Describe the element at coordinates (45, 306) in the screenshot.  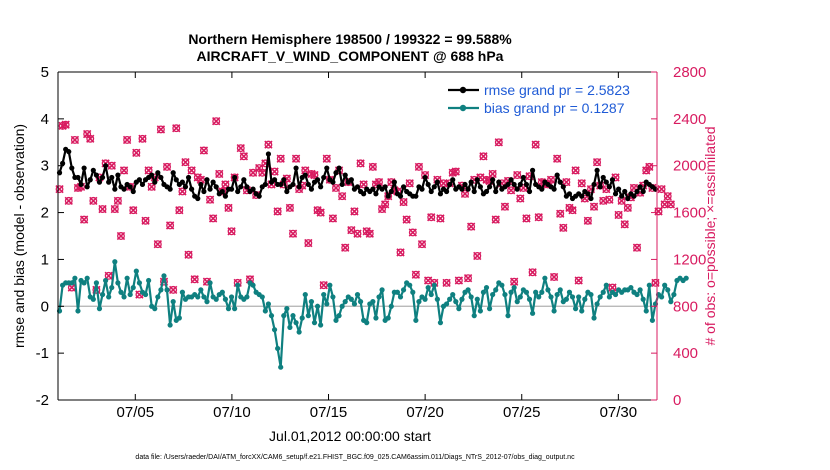
I see `y-tick-label-left: 0` at that location.